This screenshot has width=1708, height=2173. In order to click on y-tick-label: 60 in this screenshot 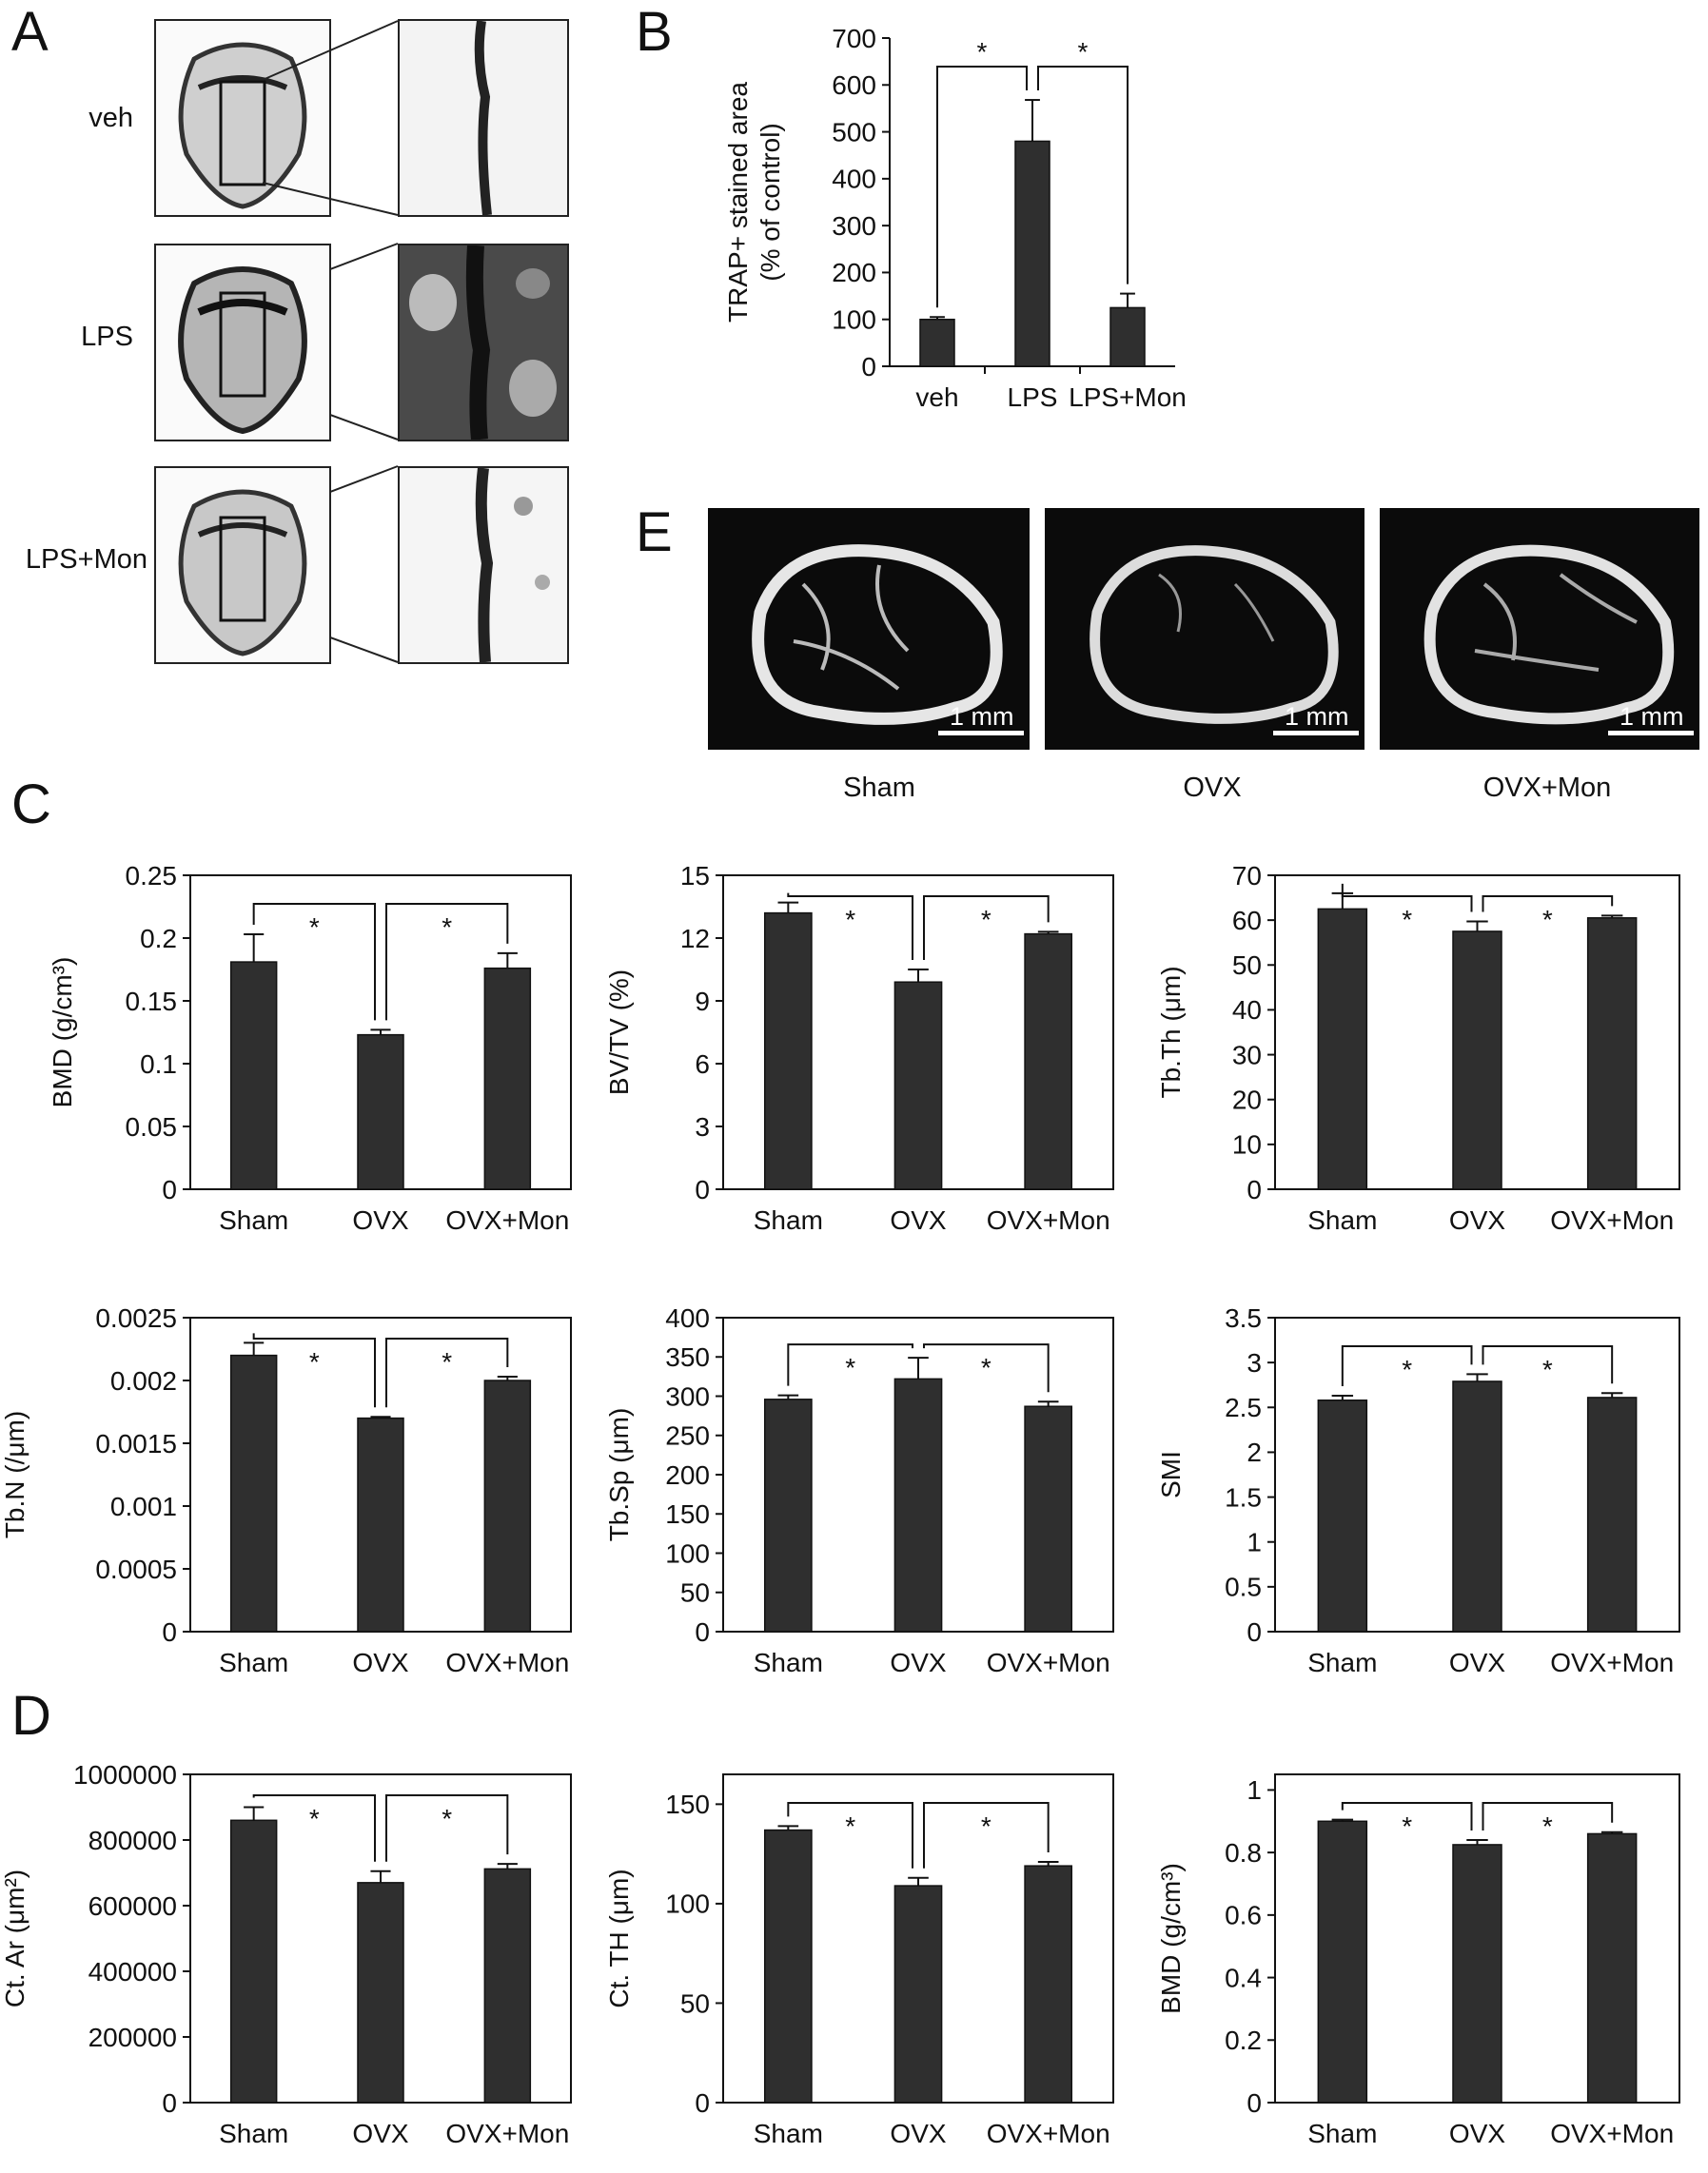, I will do `click(1247, 920)`.